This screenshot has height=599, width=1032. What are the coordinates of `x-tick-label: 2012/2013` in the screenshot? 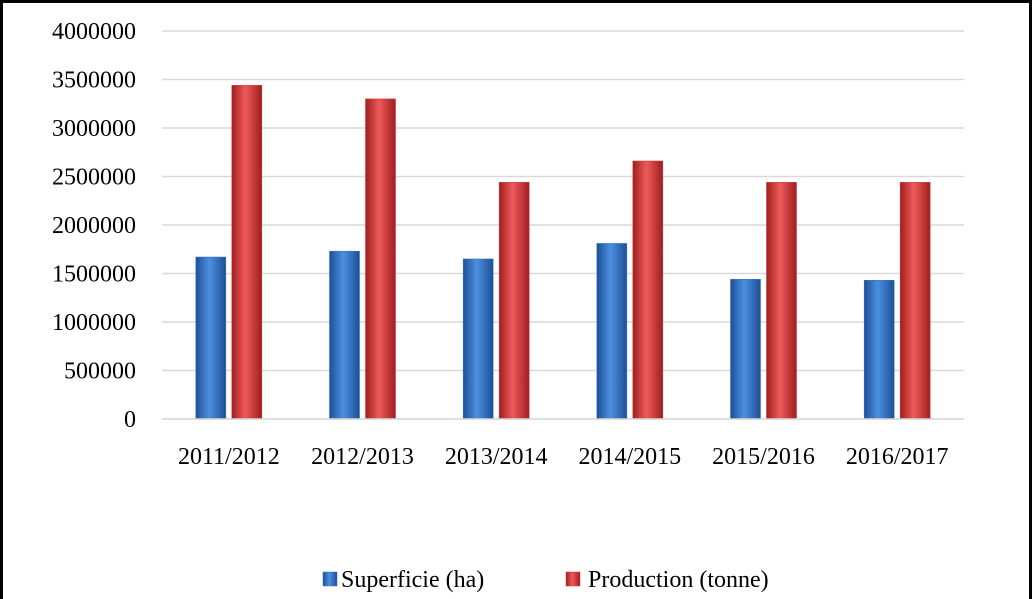 It's located at (362, 457).